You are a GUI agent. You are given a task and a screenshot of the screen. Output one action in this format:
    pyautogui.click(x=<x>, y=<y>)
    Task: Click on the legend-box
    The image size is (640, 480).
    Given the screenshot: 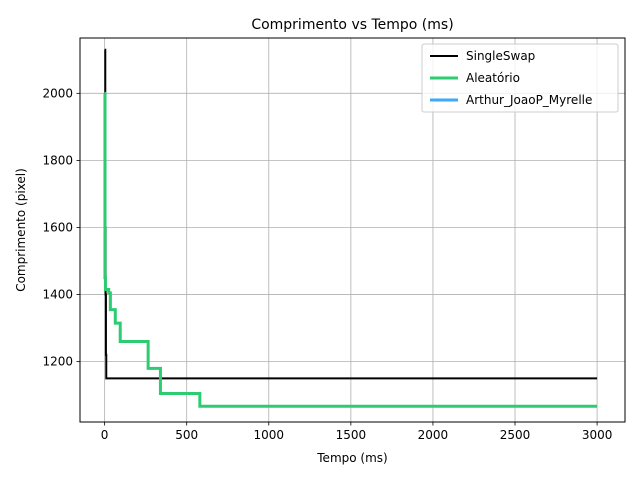 What is the action you would take?
    pyautogui.click(x=520, y=78)
    